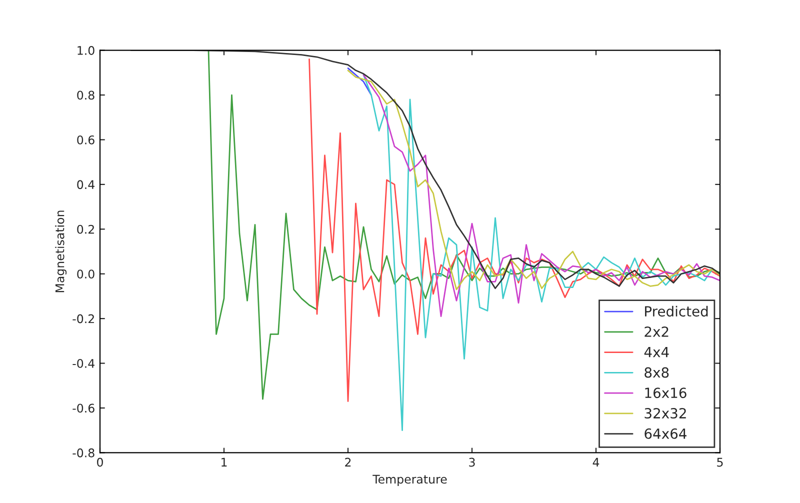 The width and height of the screenshot is (800, 503). I want to click on y-axis-title: Magnetisation, so click(61, 251).